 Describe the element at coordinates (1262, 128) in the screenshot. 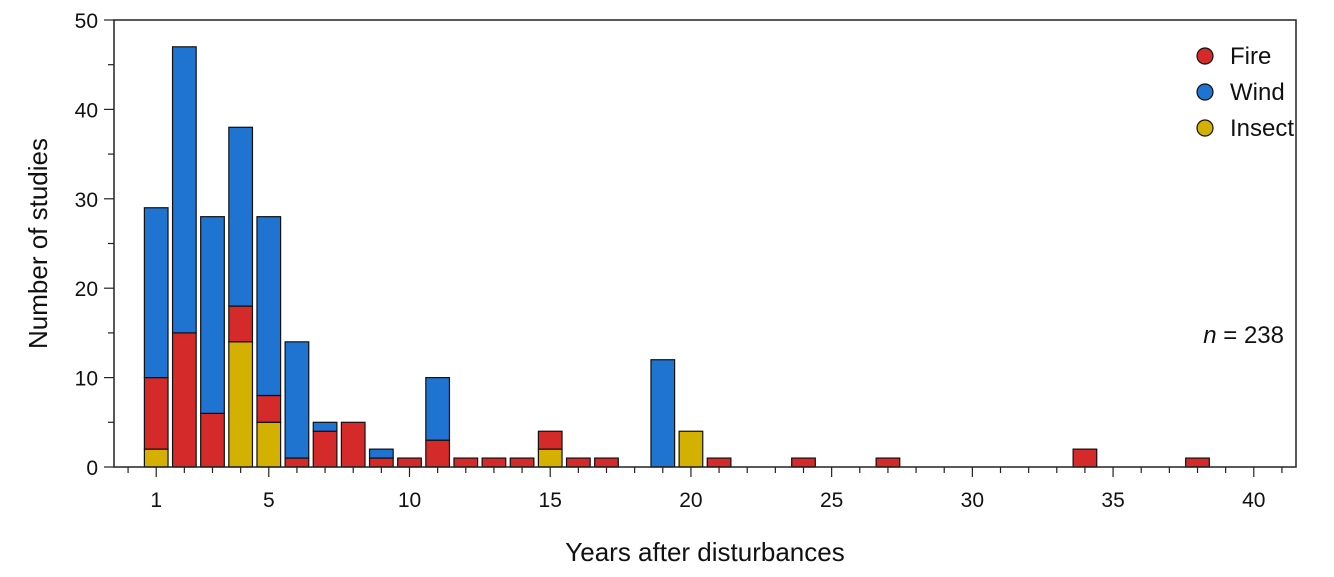

I see `legend-label-insect: Insect` at that location.